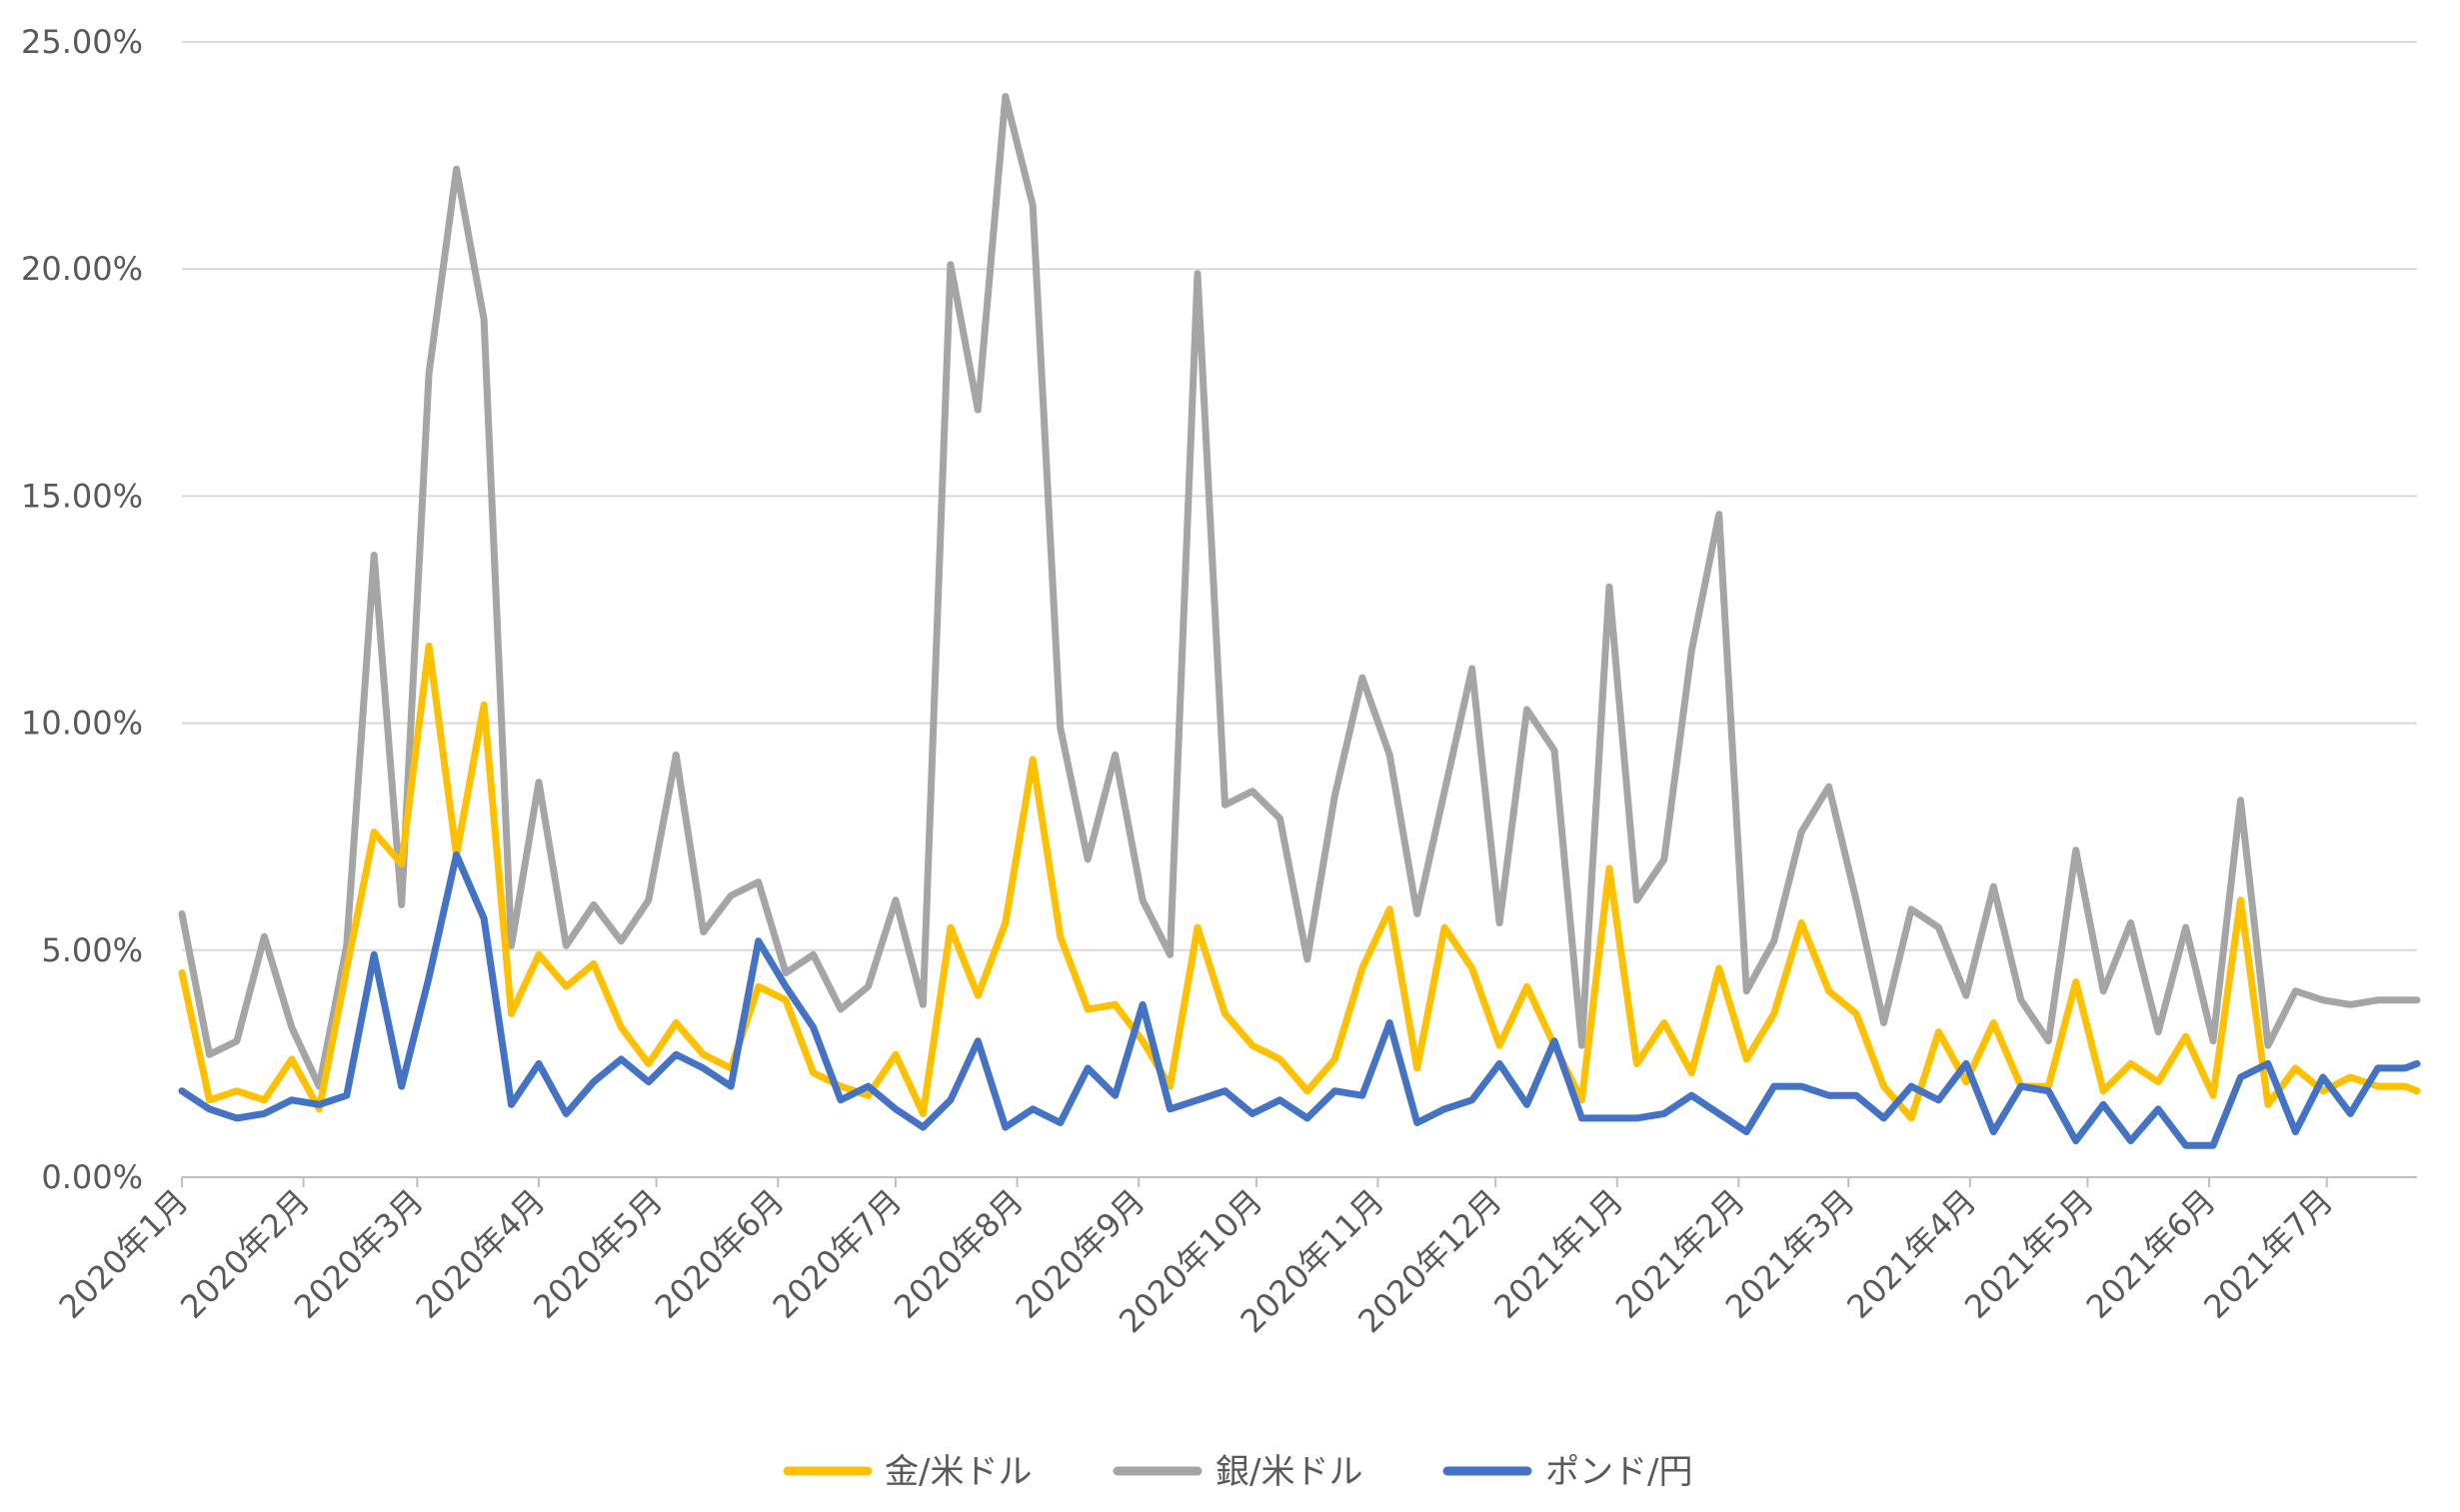 The image size is (2460, 1512). What do you see at coordinates (1289, 1472) in the screenshot?
I see `legend-label: 銀/米ドル` at bounding box center [1289, 1472].